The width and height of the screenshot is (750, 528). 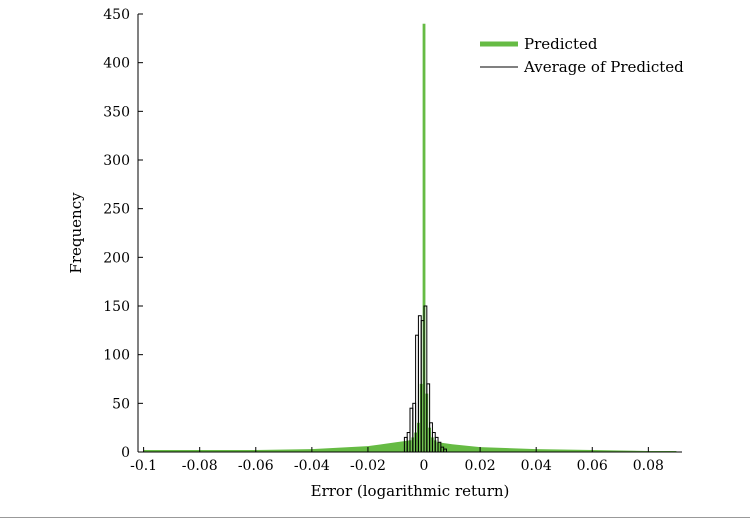 What do you see at coordinates (116, 307) in the screenshot?
I see `y-tick-label: 150` at bounding box center [116, 307].